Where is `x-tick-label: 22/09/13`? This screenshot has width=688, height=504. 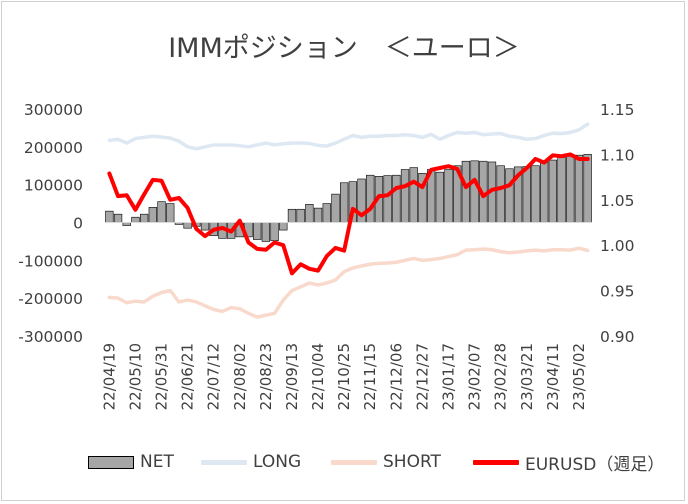 x-tick-label: 22/09/13 is located at coordinates (292, 376).